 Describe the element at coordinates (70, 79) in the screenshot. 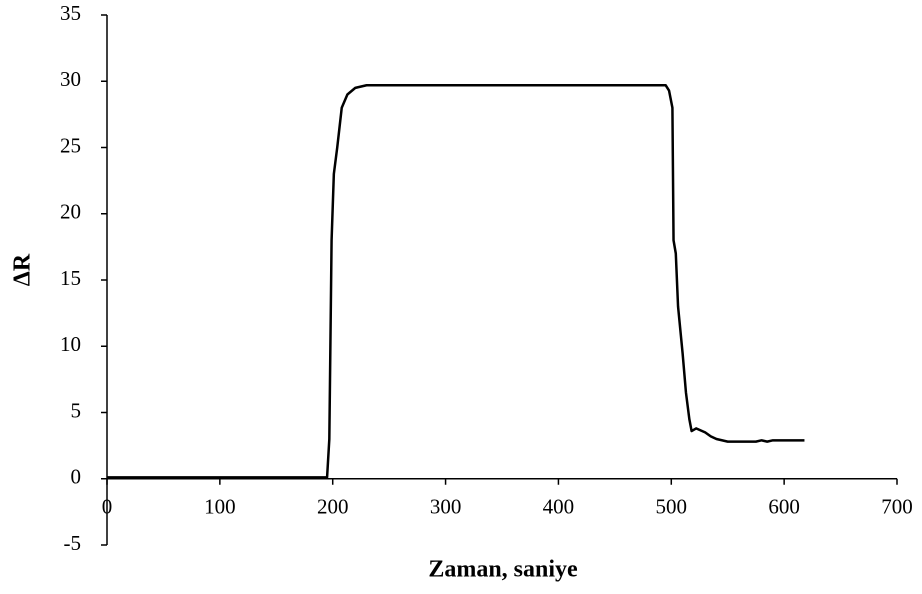

I see `y-tick-label: 30` at that location.